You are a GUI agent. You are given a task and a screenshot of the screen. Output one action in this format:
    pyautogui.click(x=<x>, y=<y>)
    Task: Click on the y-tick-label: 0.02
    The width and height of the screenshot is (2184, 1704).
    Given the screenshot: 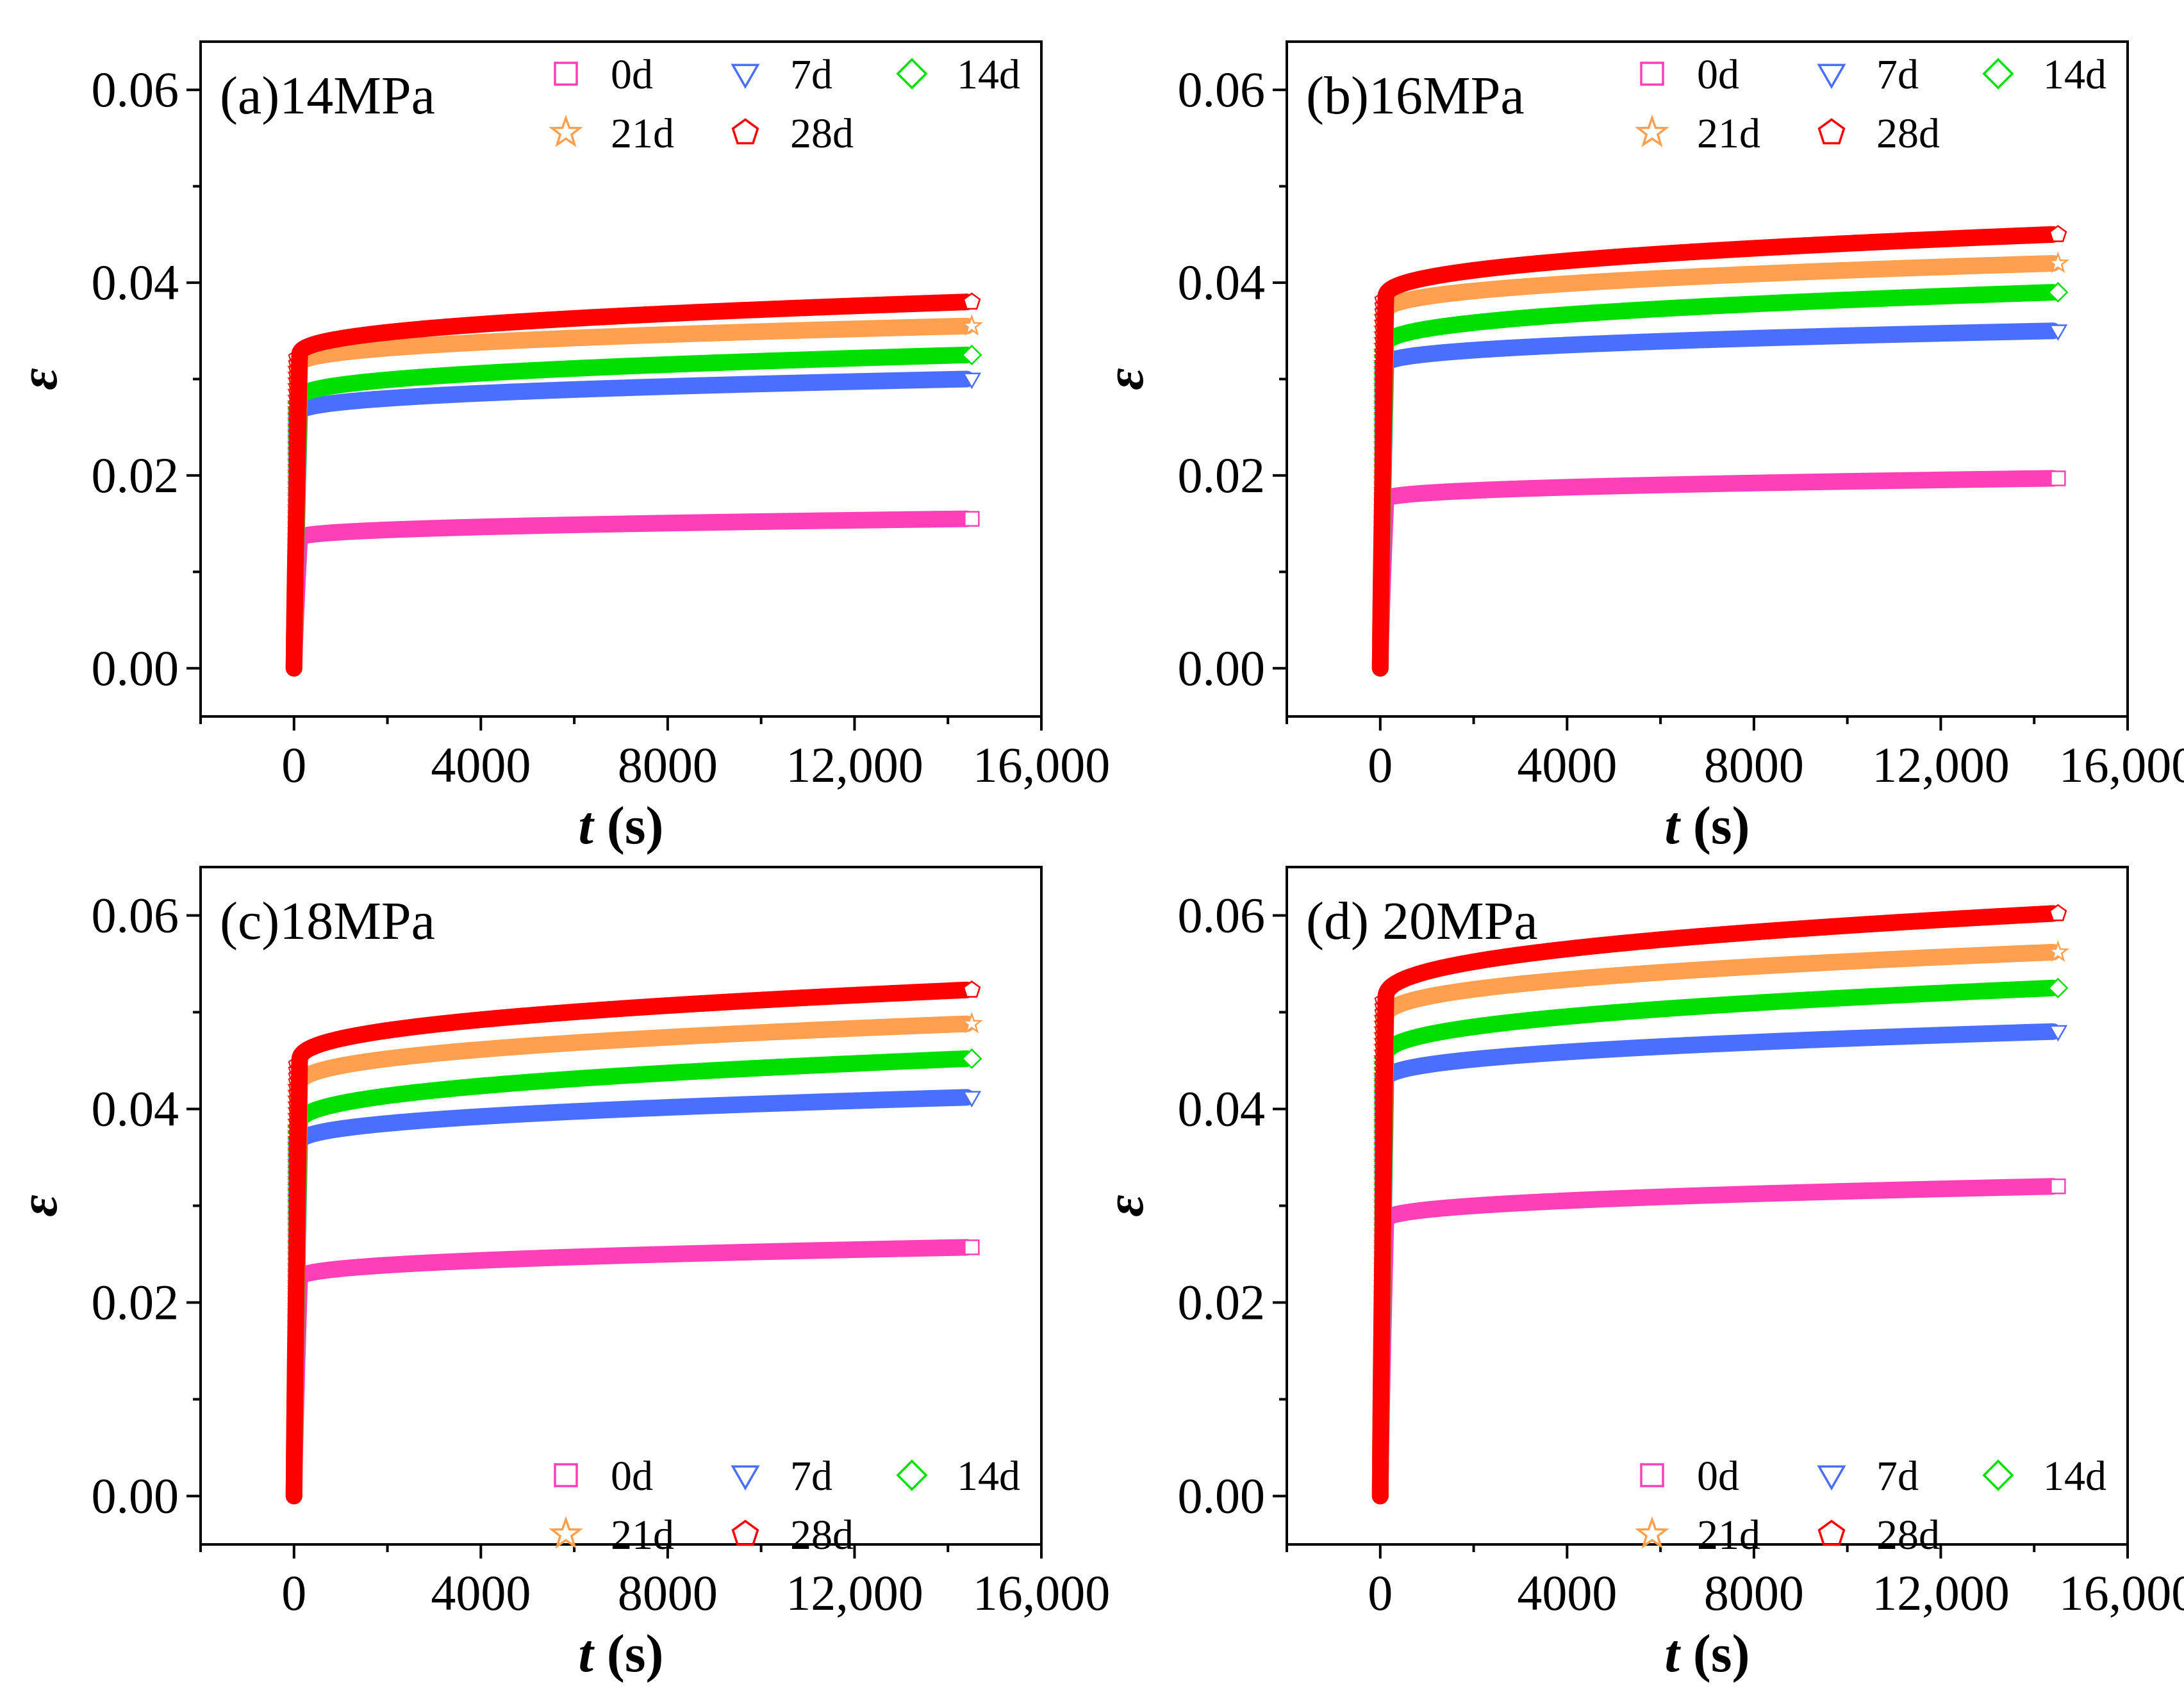 What is the action you would take?
    pyautogui.click(x=1222, y=475)
    